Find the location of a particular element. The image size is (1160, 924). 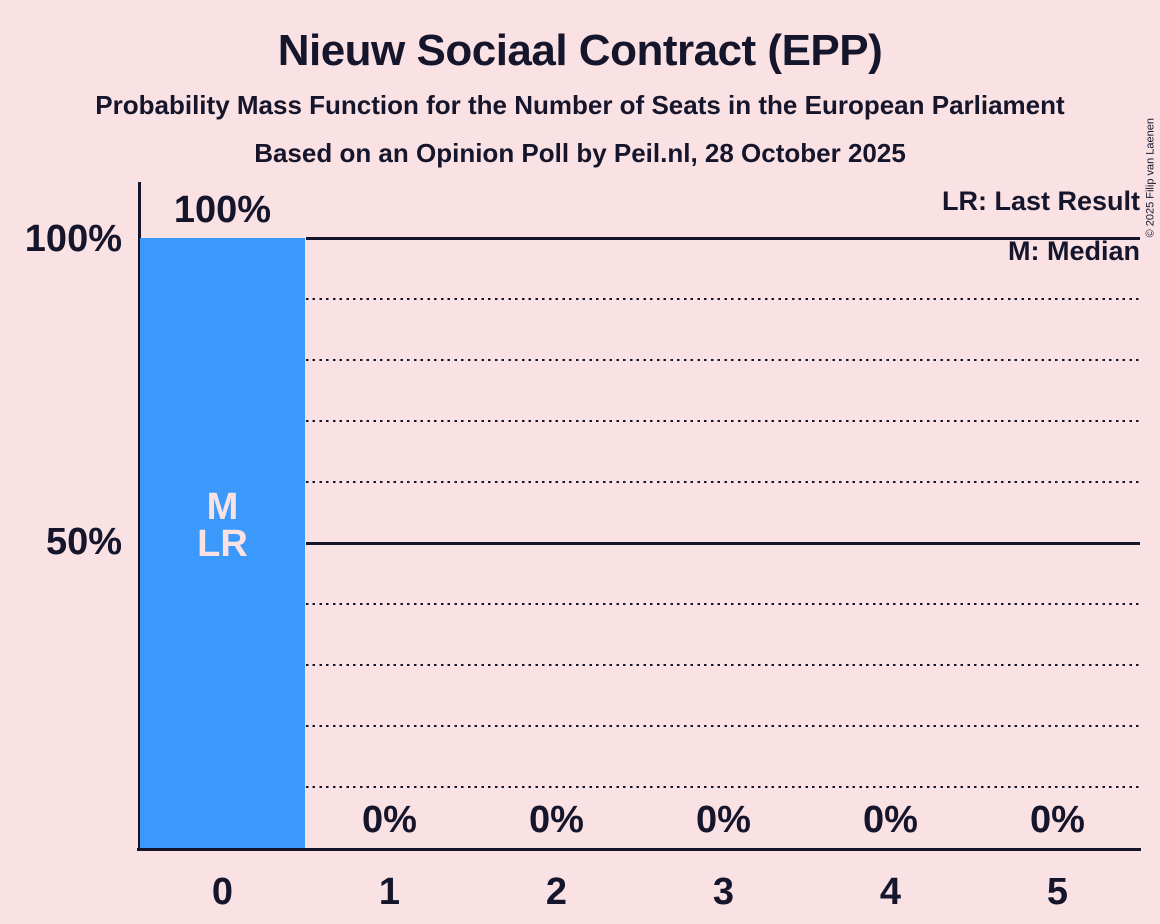

y-axis-label-100: 100% is located at coordinates (73, 239).